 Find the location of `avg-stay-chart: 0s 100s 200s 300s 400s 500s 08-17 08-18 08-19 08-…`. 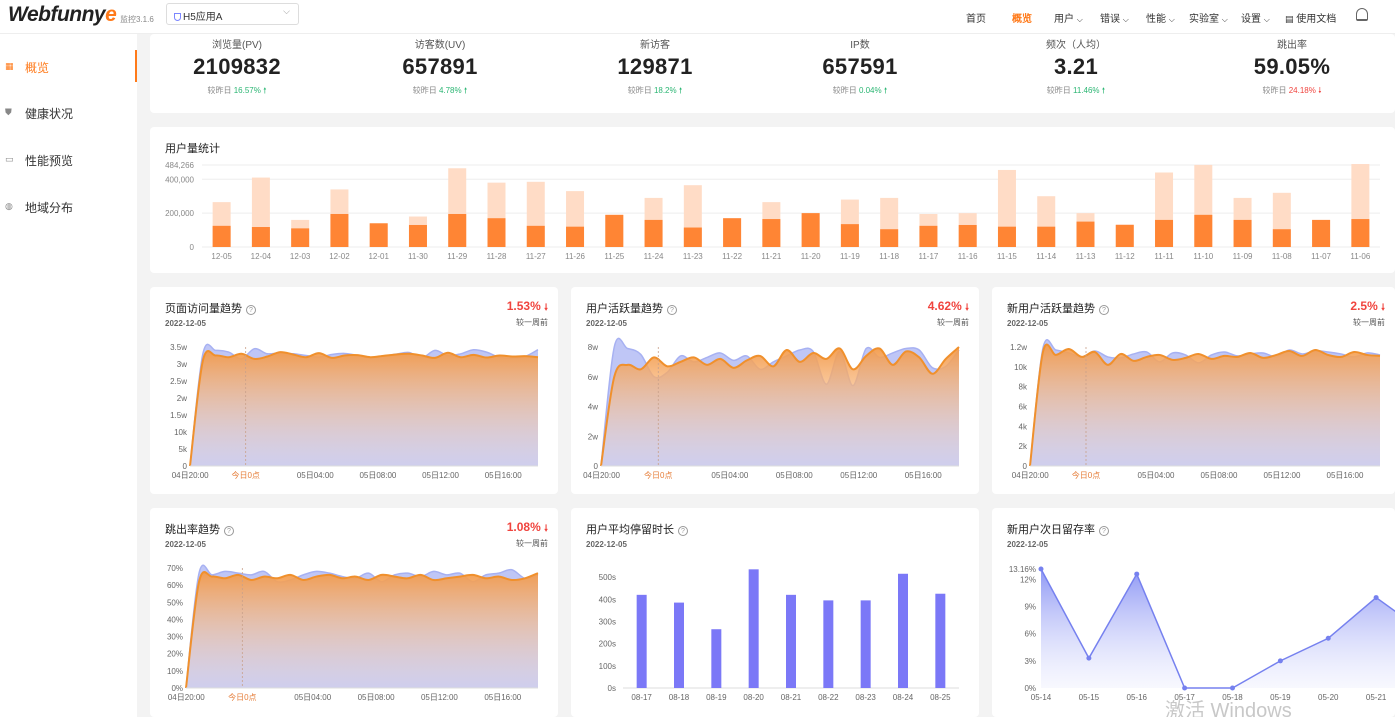

avg-stay-chart: 0s 100s 200s 300s 400s 500s 08-17 08-18 08-19 08-… is located at coordinates (779, 635).